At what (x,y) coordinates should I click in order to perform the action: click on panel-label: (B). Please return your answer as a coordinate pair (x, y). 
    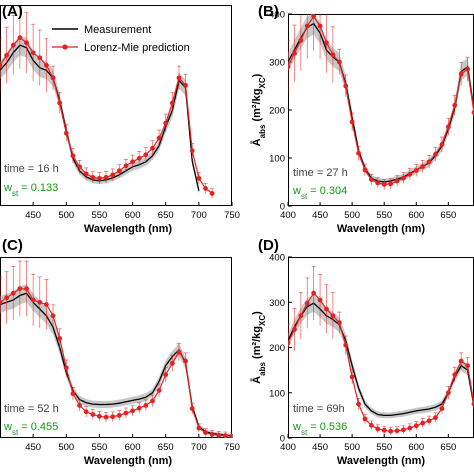
    Looking at the image, I should click on (268, 11).